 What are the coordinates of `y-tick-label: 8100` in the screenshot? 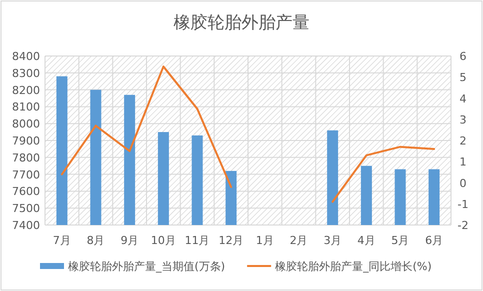 It's located at (26, 107).